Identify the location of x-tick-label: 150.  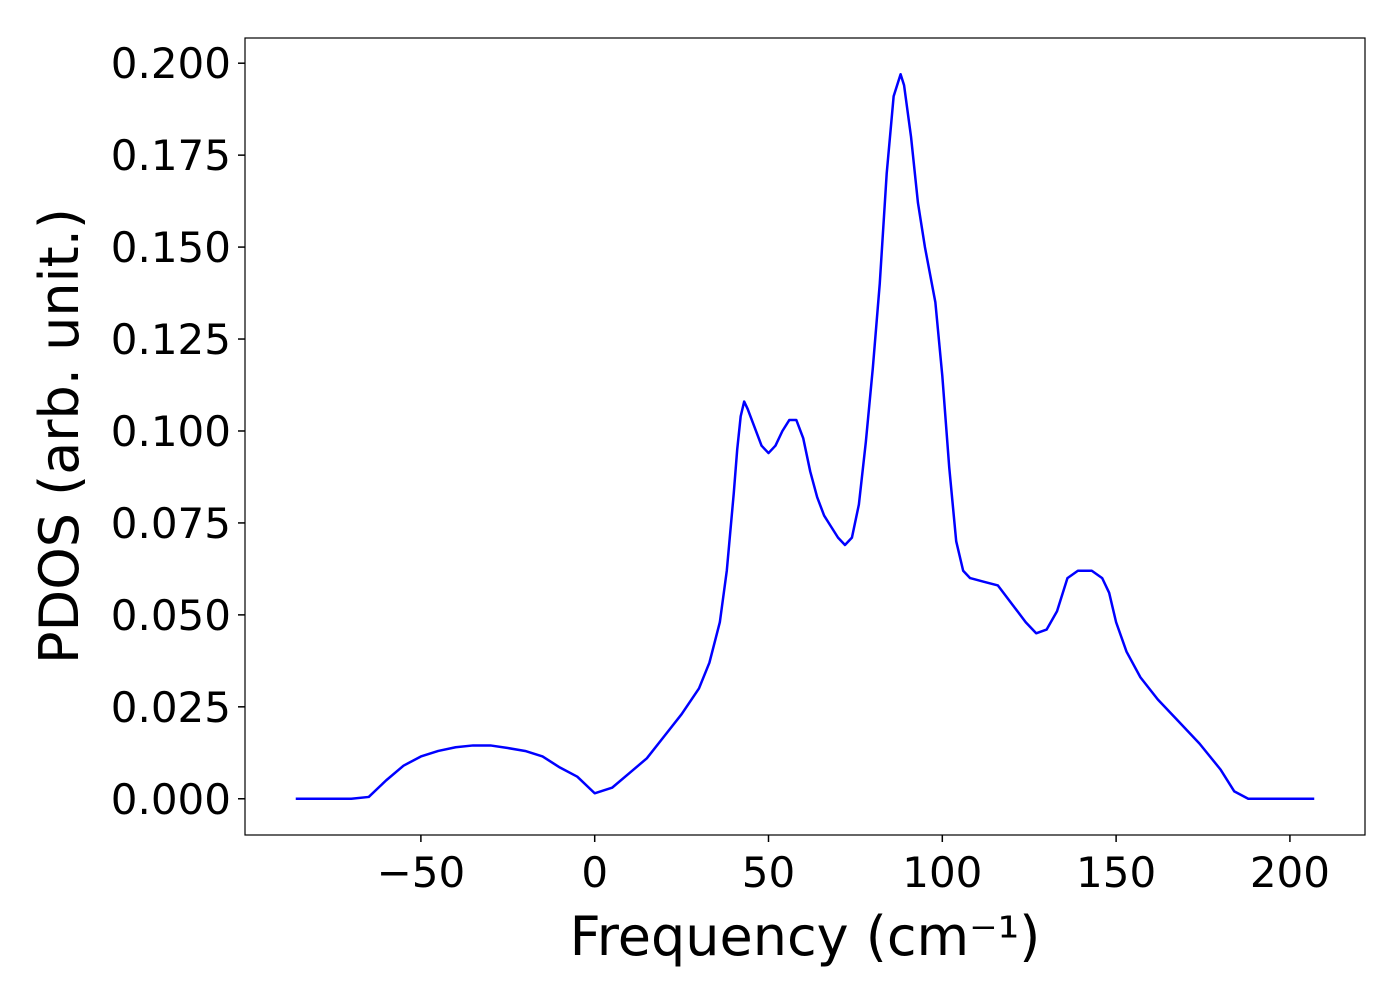
(1116, 872).